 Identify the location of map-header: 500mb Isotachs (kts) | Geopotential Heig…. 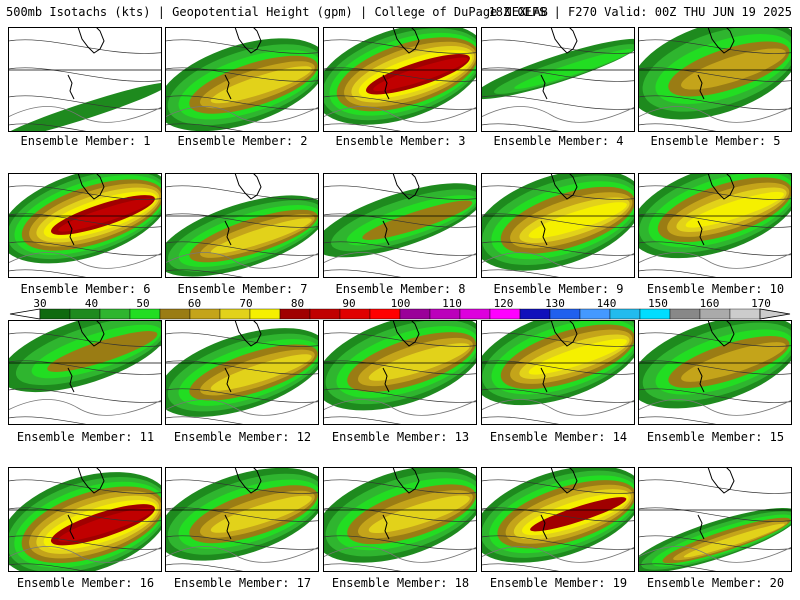
(400, 12).